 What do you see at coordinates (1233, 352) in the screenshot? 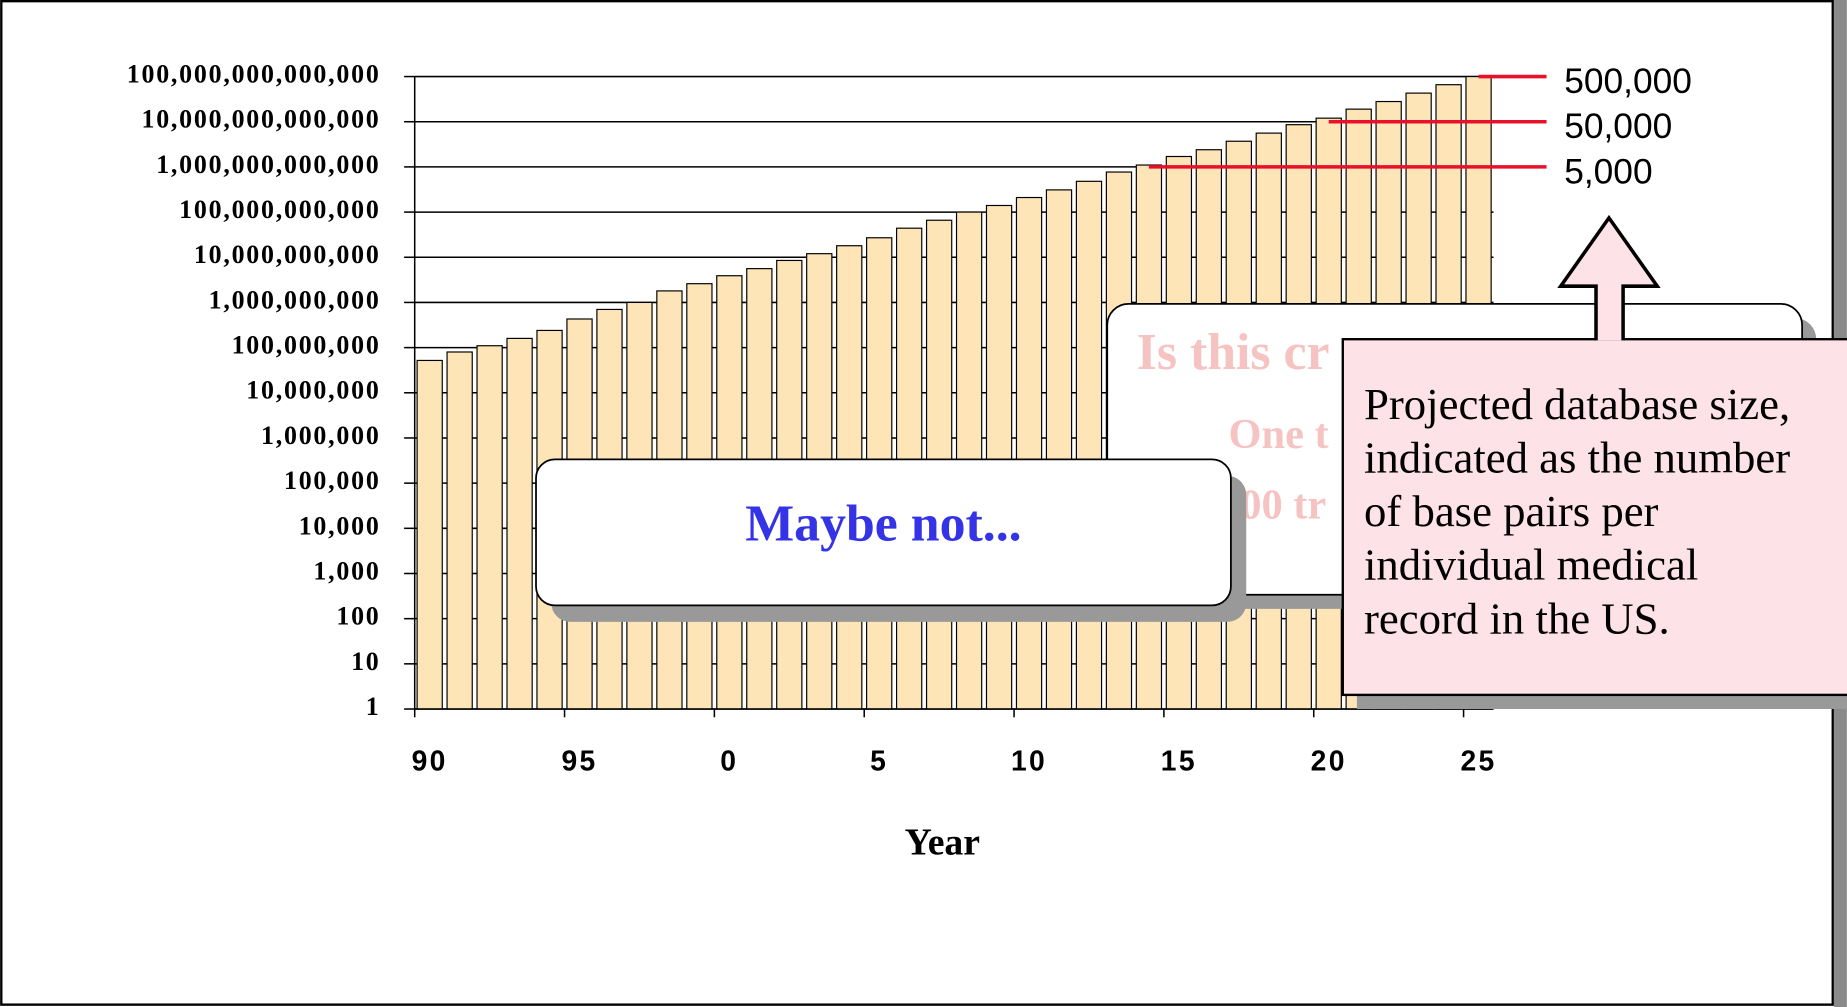
I see `overlay-title: Is this cr` at bounding box center [1233, 352].